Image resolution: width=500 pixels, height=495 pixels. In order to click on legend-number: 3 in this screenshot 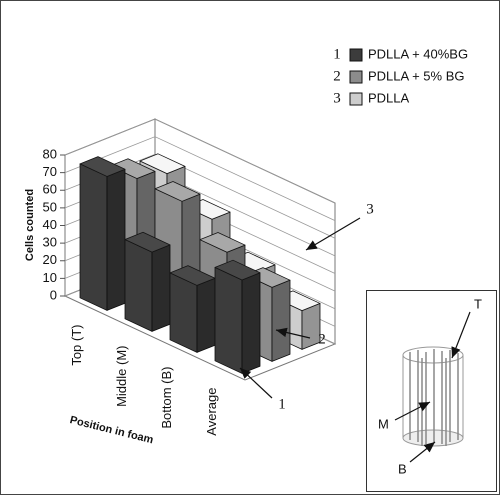, I will do `click(337, 98)`.